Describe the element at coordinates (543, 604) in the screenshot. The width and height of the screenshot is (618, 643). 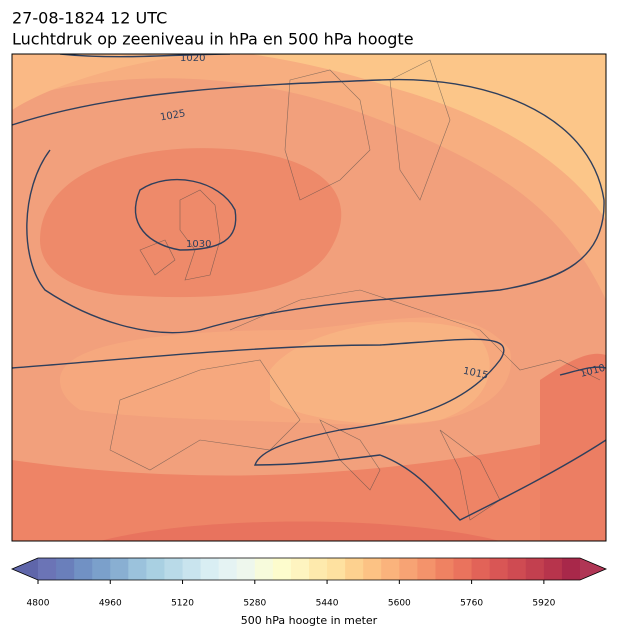
I see `tick-label: 5920` at that location.